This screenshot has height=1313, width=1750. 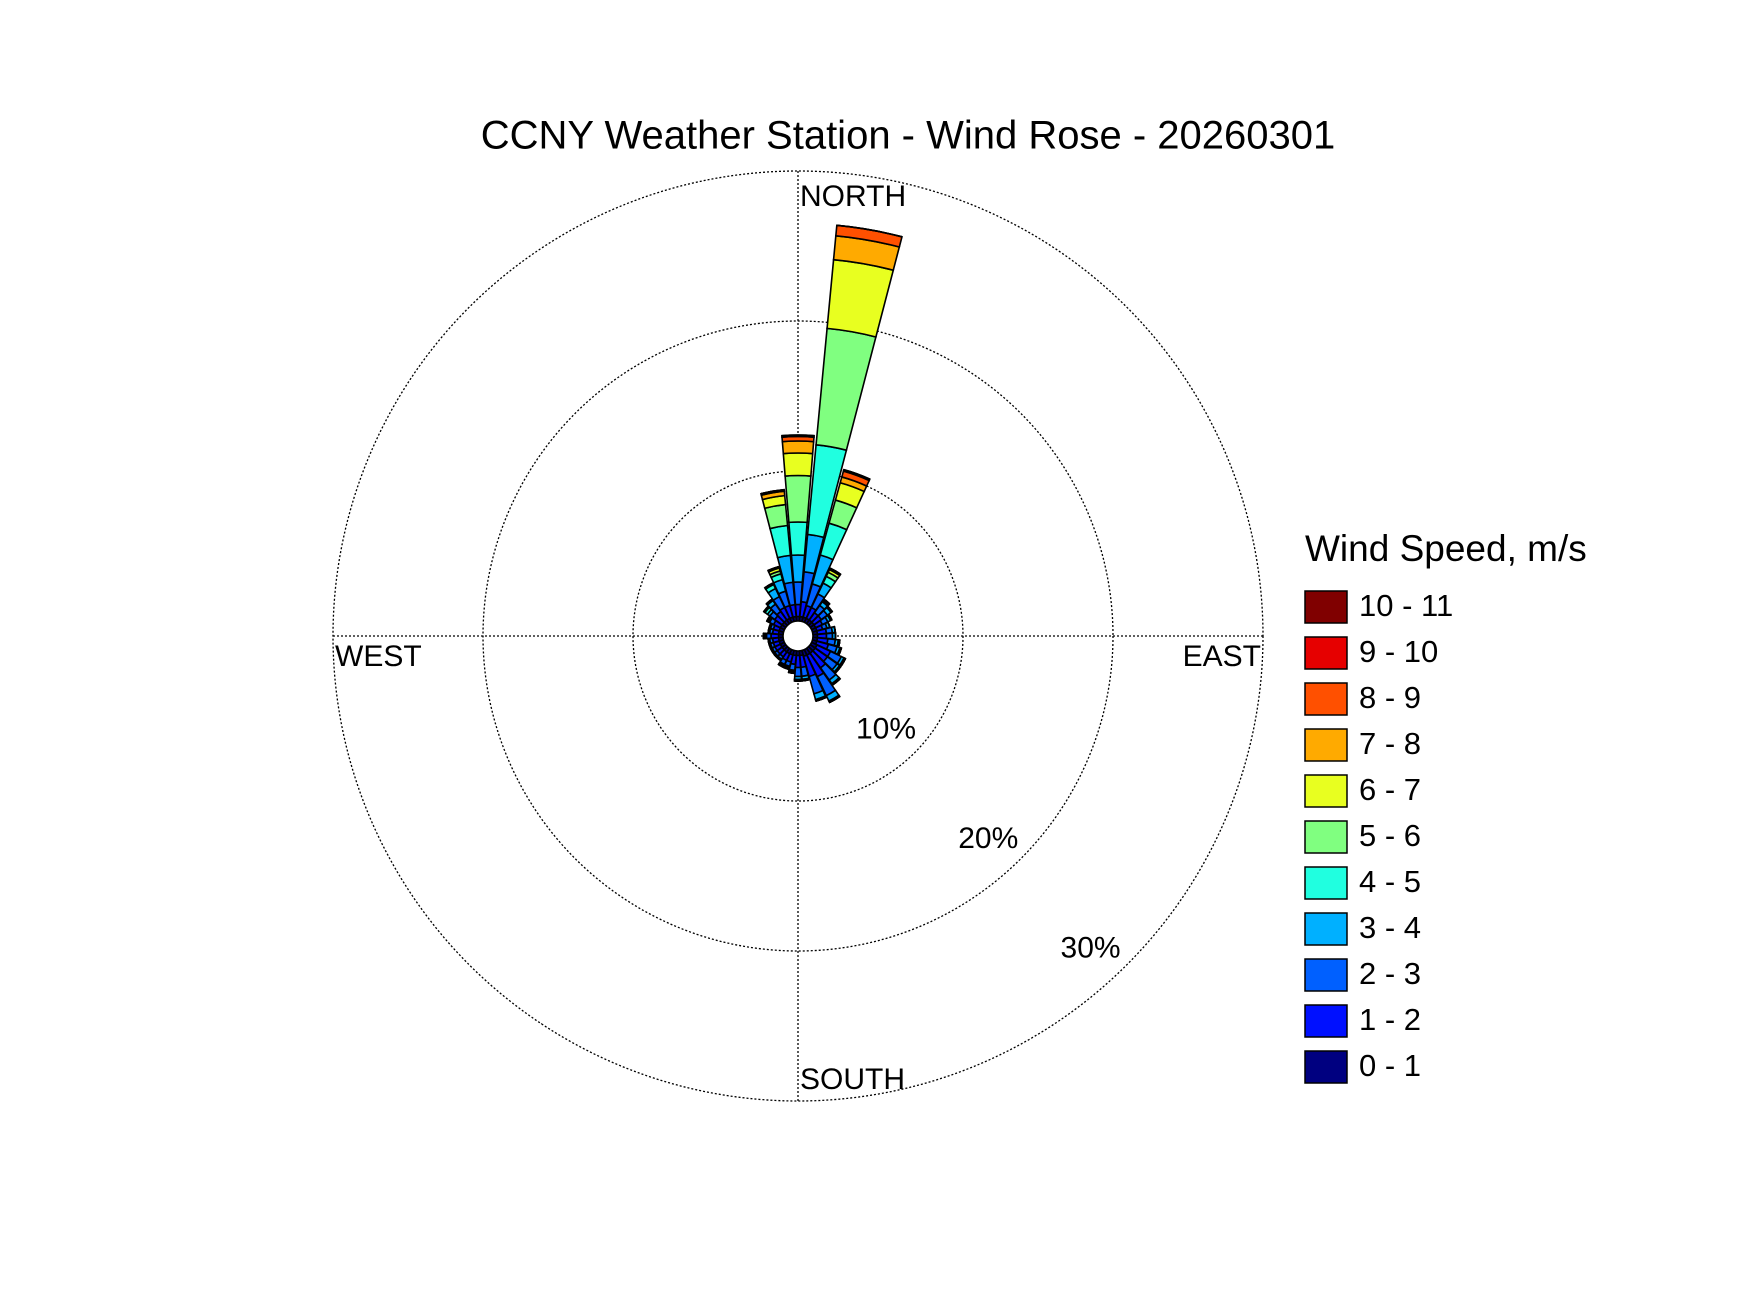 I want to click on legend-label: 3 - 4, so click(x=1390, y=927).